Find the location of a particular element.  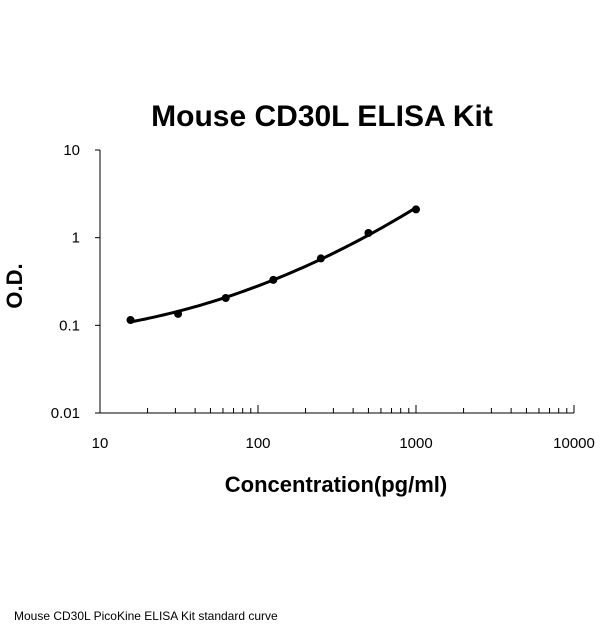

x-tick-label: 1000 is located at coordinates (415, 443).